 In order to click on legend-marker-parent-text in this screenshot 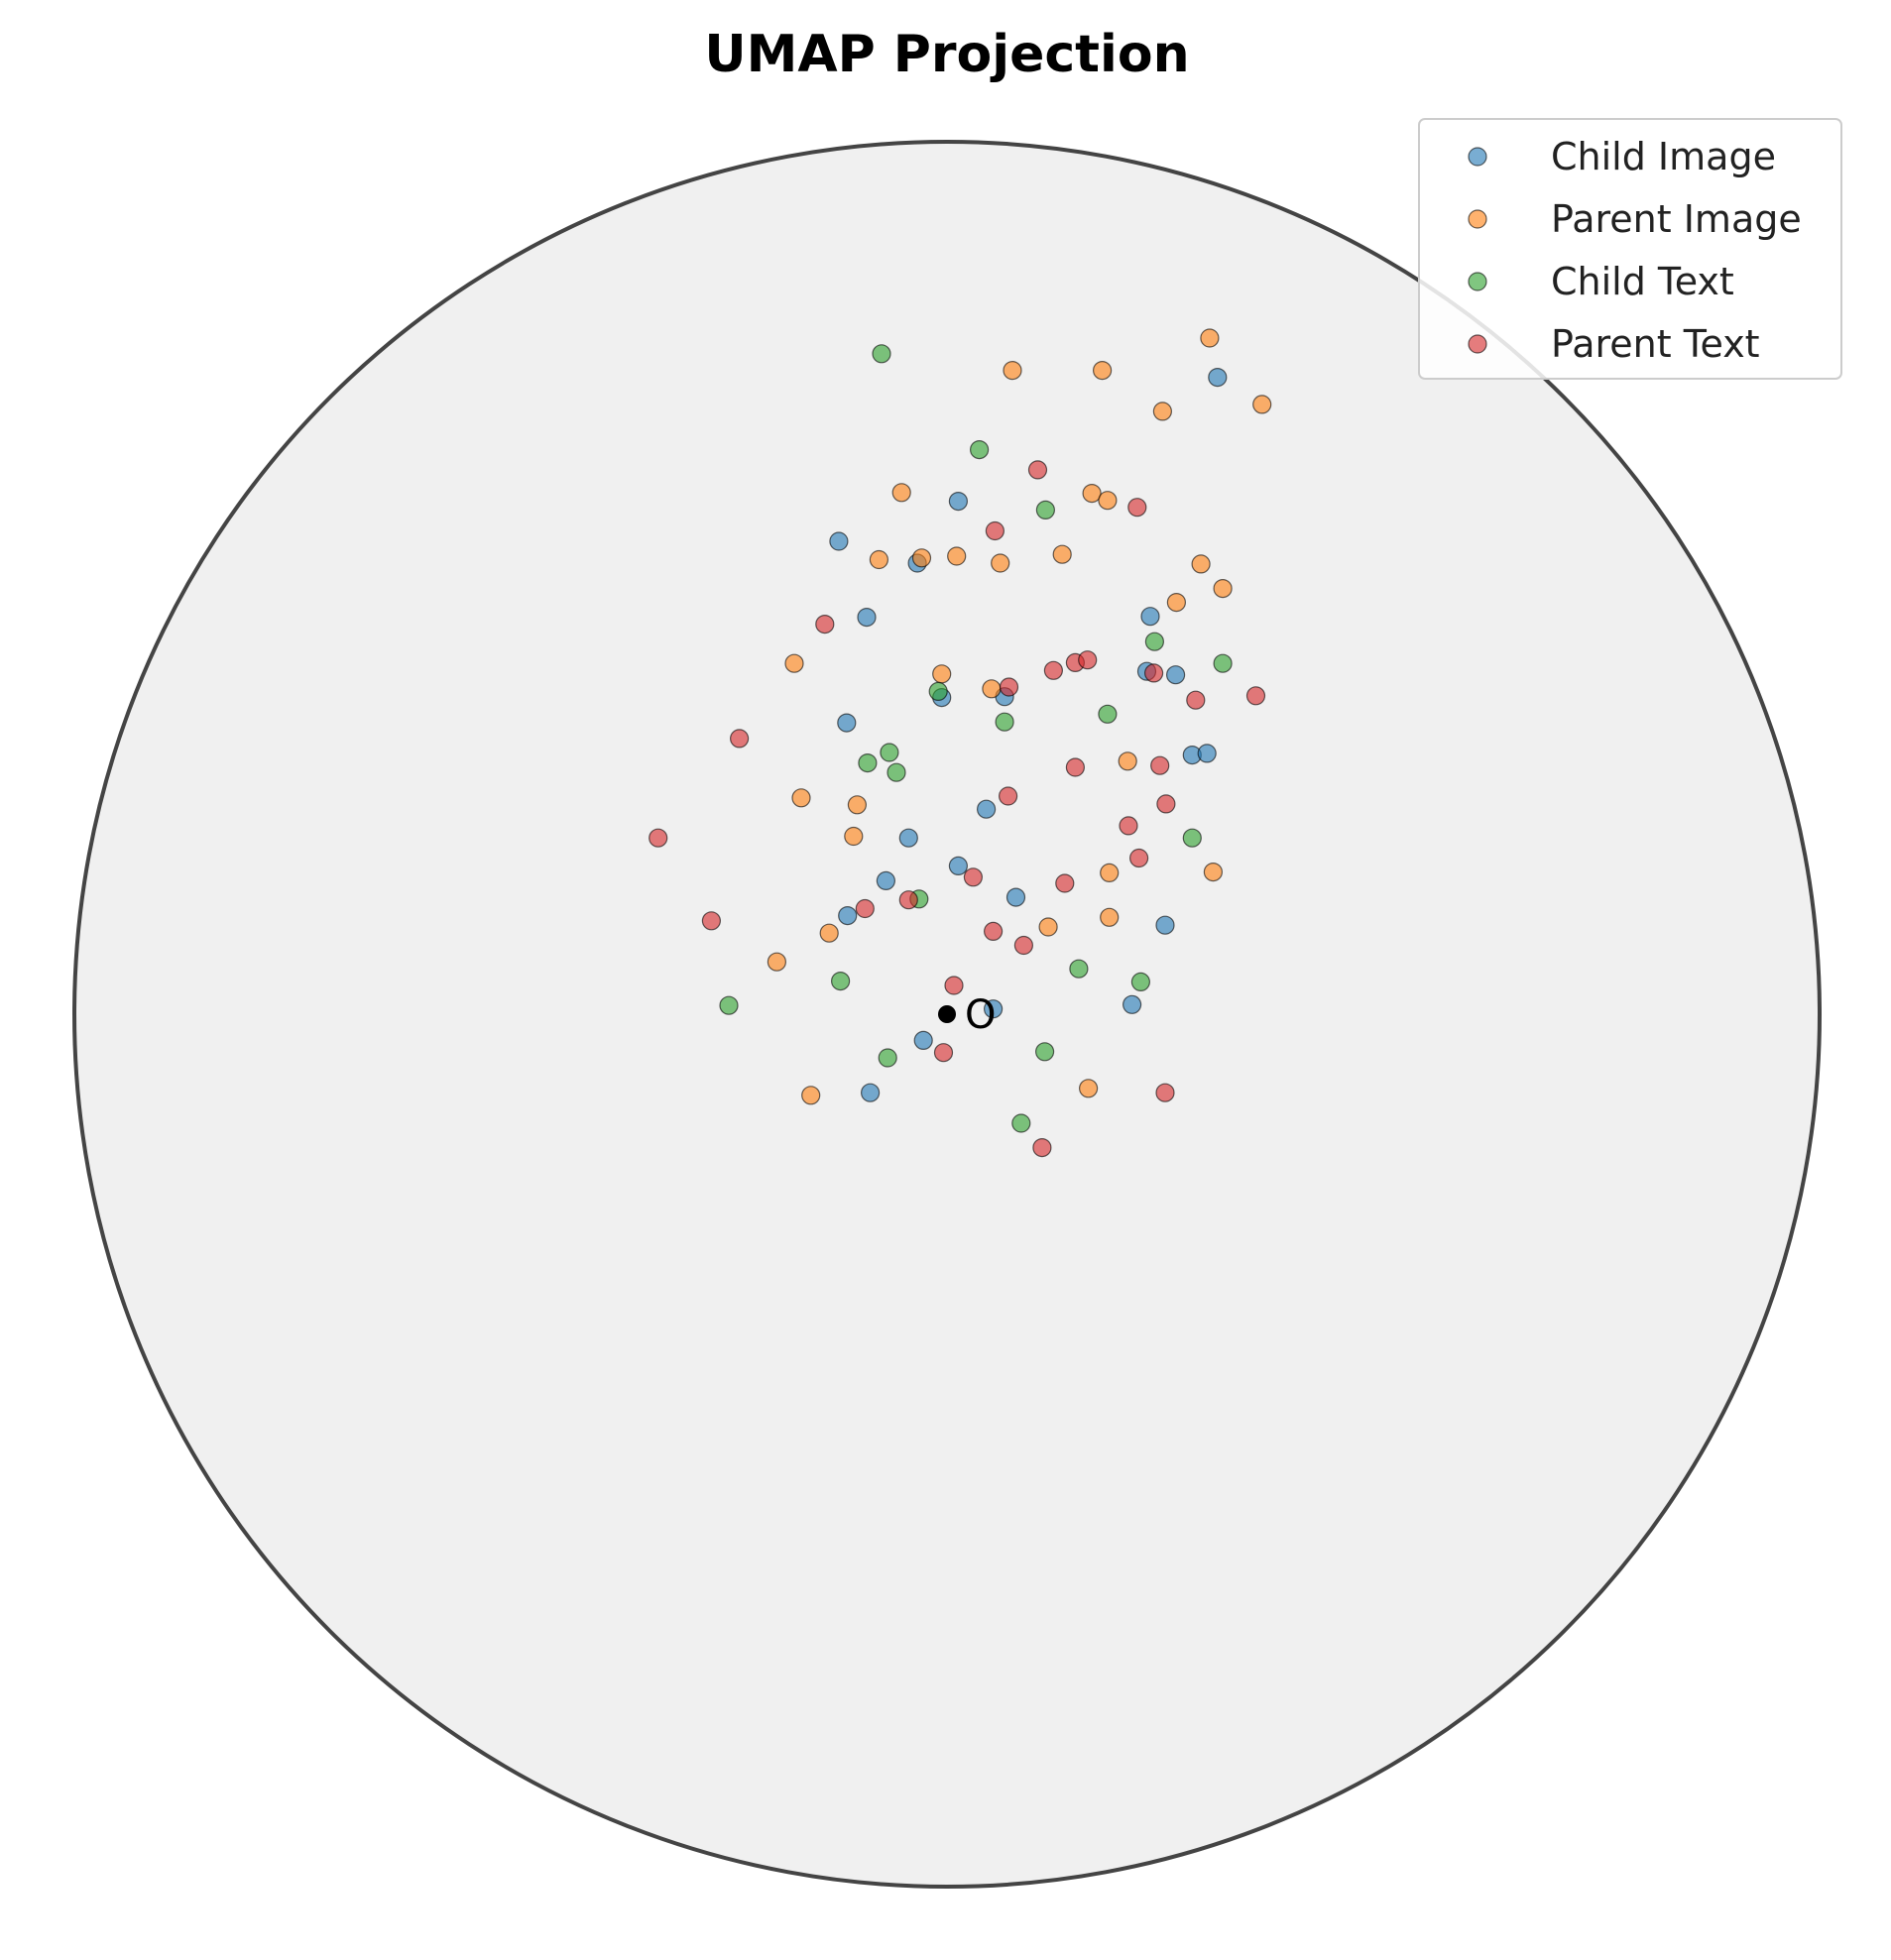, I will do `click(1477, 344)`.